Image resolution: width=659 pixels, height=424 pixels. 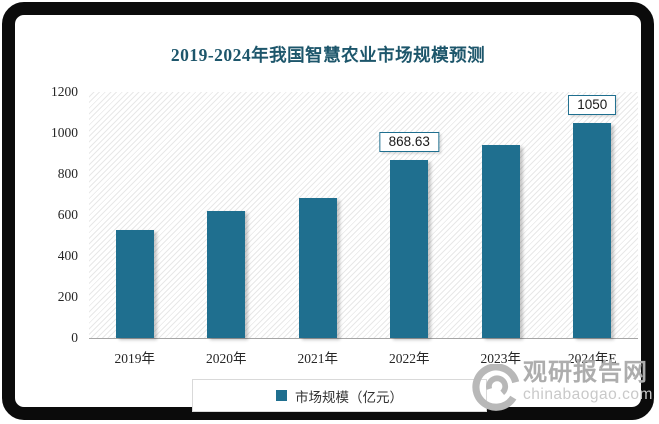 What do you see at coordinates (318, 358) in the screenshot?
I see `x-tick-label-2021年: 2021年` at bounding box center [318, 358].